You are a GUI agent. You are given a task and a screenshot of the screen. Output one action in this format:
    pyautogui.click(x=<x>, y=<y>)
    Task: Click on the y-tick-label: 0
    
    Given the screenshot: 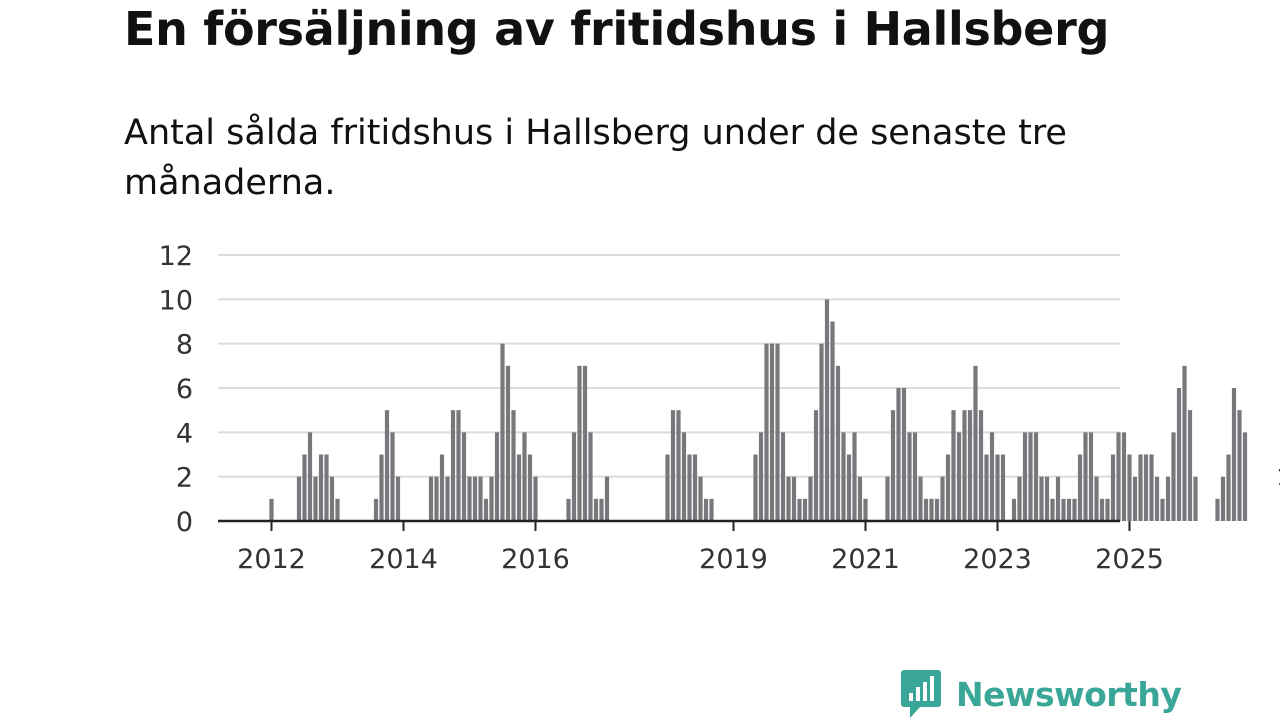 What is the action you would take?
    pyautogui.click(x=184, y=522)
    